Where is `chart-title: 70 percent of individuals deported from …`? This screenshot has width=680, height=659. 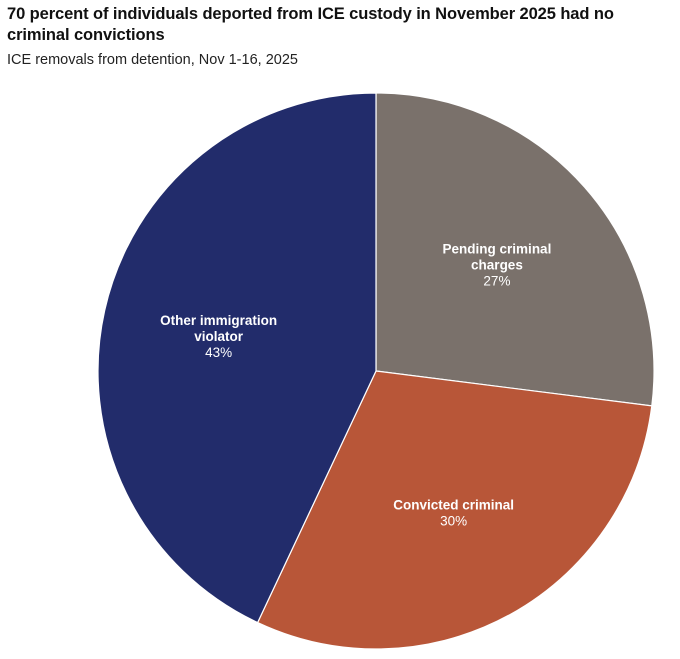
chart-title: 70 percent of individuals deported from … is located at coordinates (310, 24).